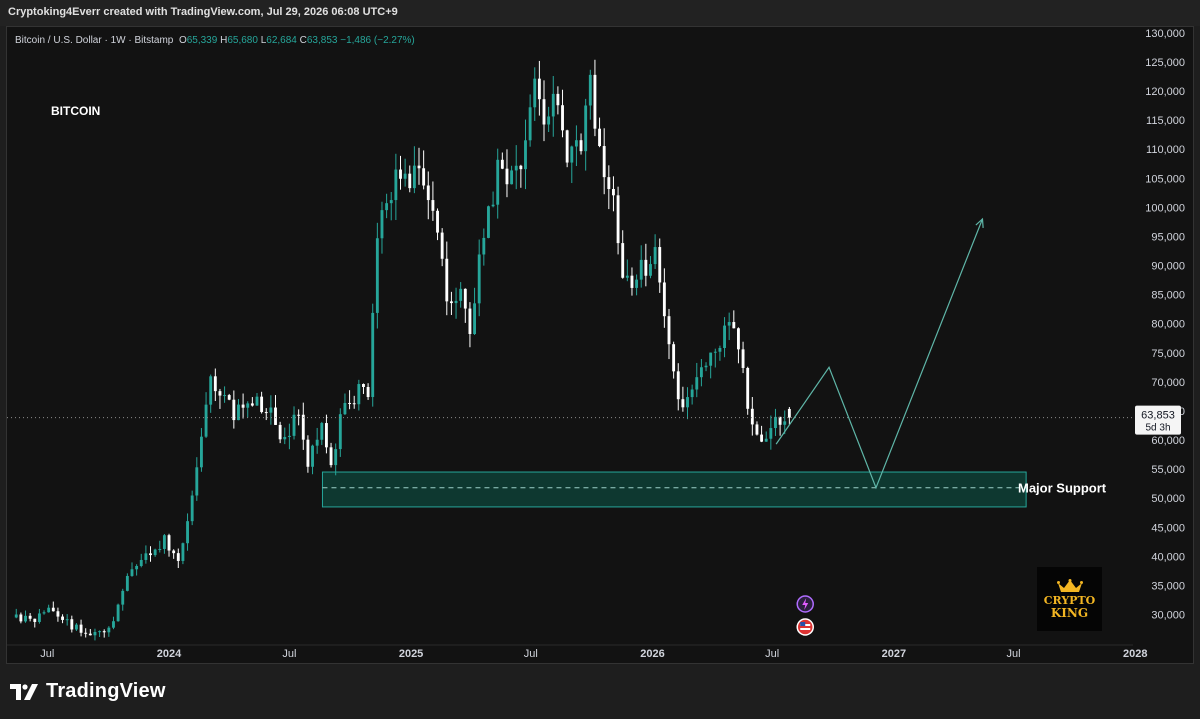 Image resolution: width=1200 pixels, height=719 pixels. I want to click on us-economic-event-icon, so click(805, 627).